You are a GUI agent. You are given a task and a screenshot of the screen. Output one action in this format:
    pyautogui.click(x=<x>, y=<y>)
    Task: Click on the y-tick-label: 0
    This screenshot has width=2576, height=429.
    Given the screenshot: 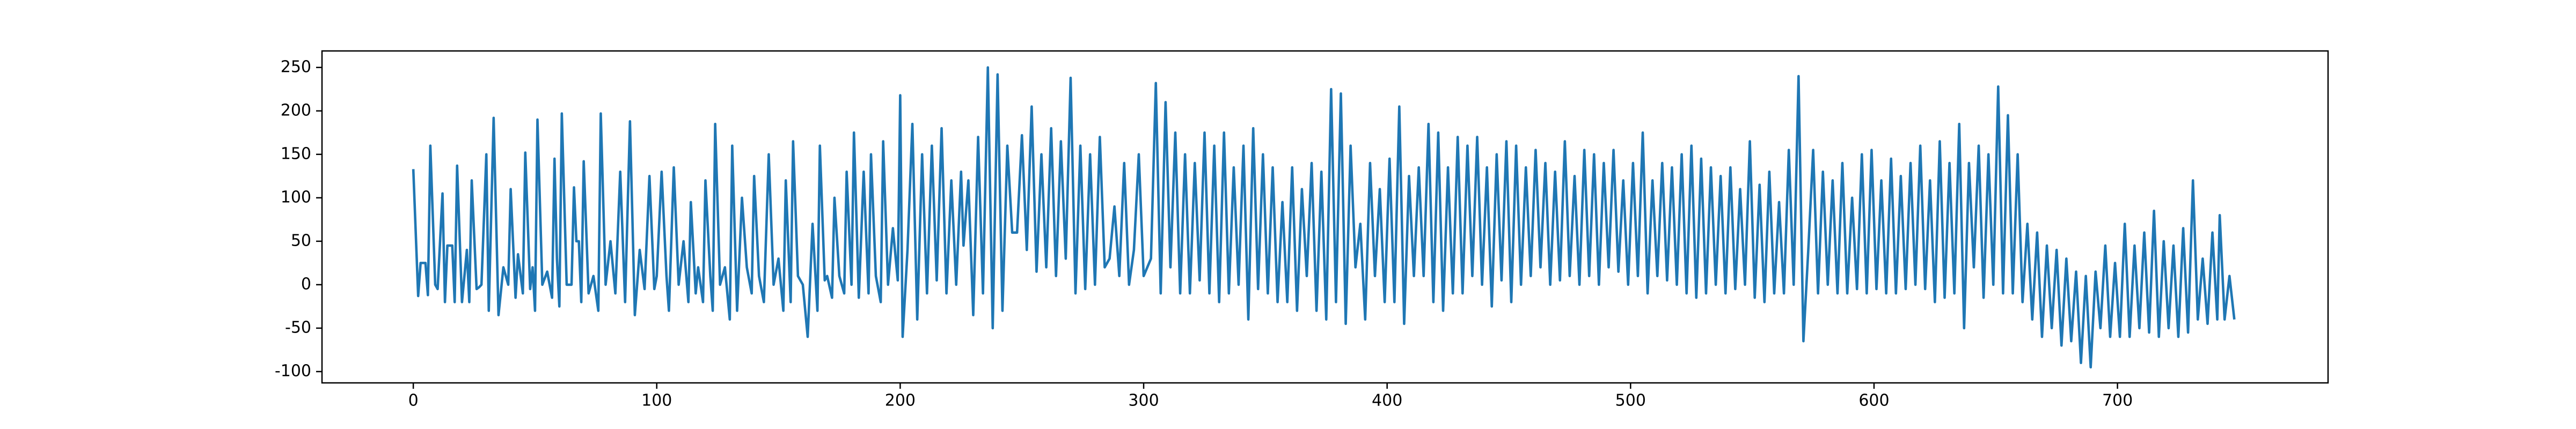 What is the action you would take?
    pyautogui.click(x=306, y=284)
    